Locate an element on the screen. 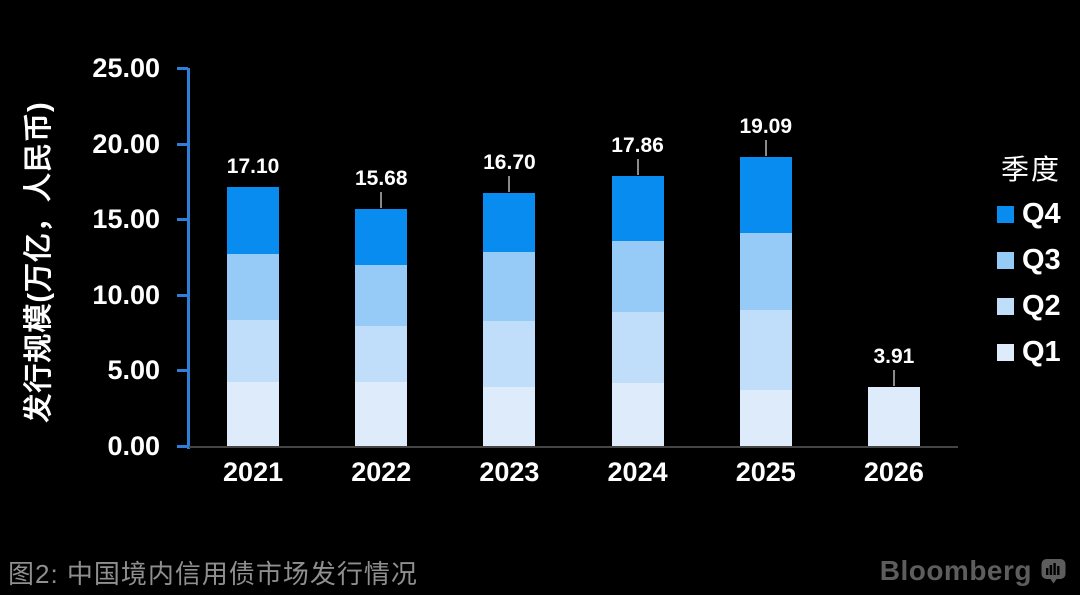 This screenshot has width=1080, height=595. legend-item-q4: Q4 is located at coordinates (1029, 214).